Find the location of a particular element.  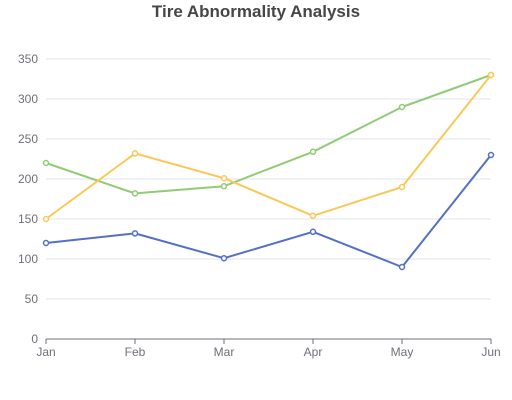

x-tick-label: Jan is located at coordinates (45, 352).